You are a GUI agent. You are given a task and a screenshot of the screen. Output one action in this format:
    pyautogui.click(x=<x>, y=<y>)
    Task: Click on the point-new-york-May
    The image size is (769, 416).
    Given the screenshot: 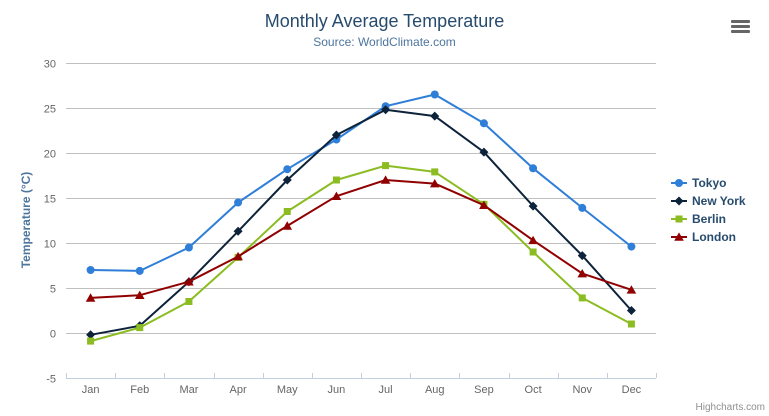 What is the action you would take?
    pyautogui.click(x=287, y=180)
    